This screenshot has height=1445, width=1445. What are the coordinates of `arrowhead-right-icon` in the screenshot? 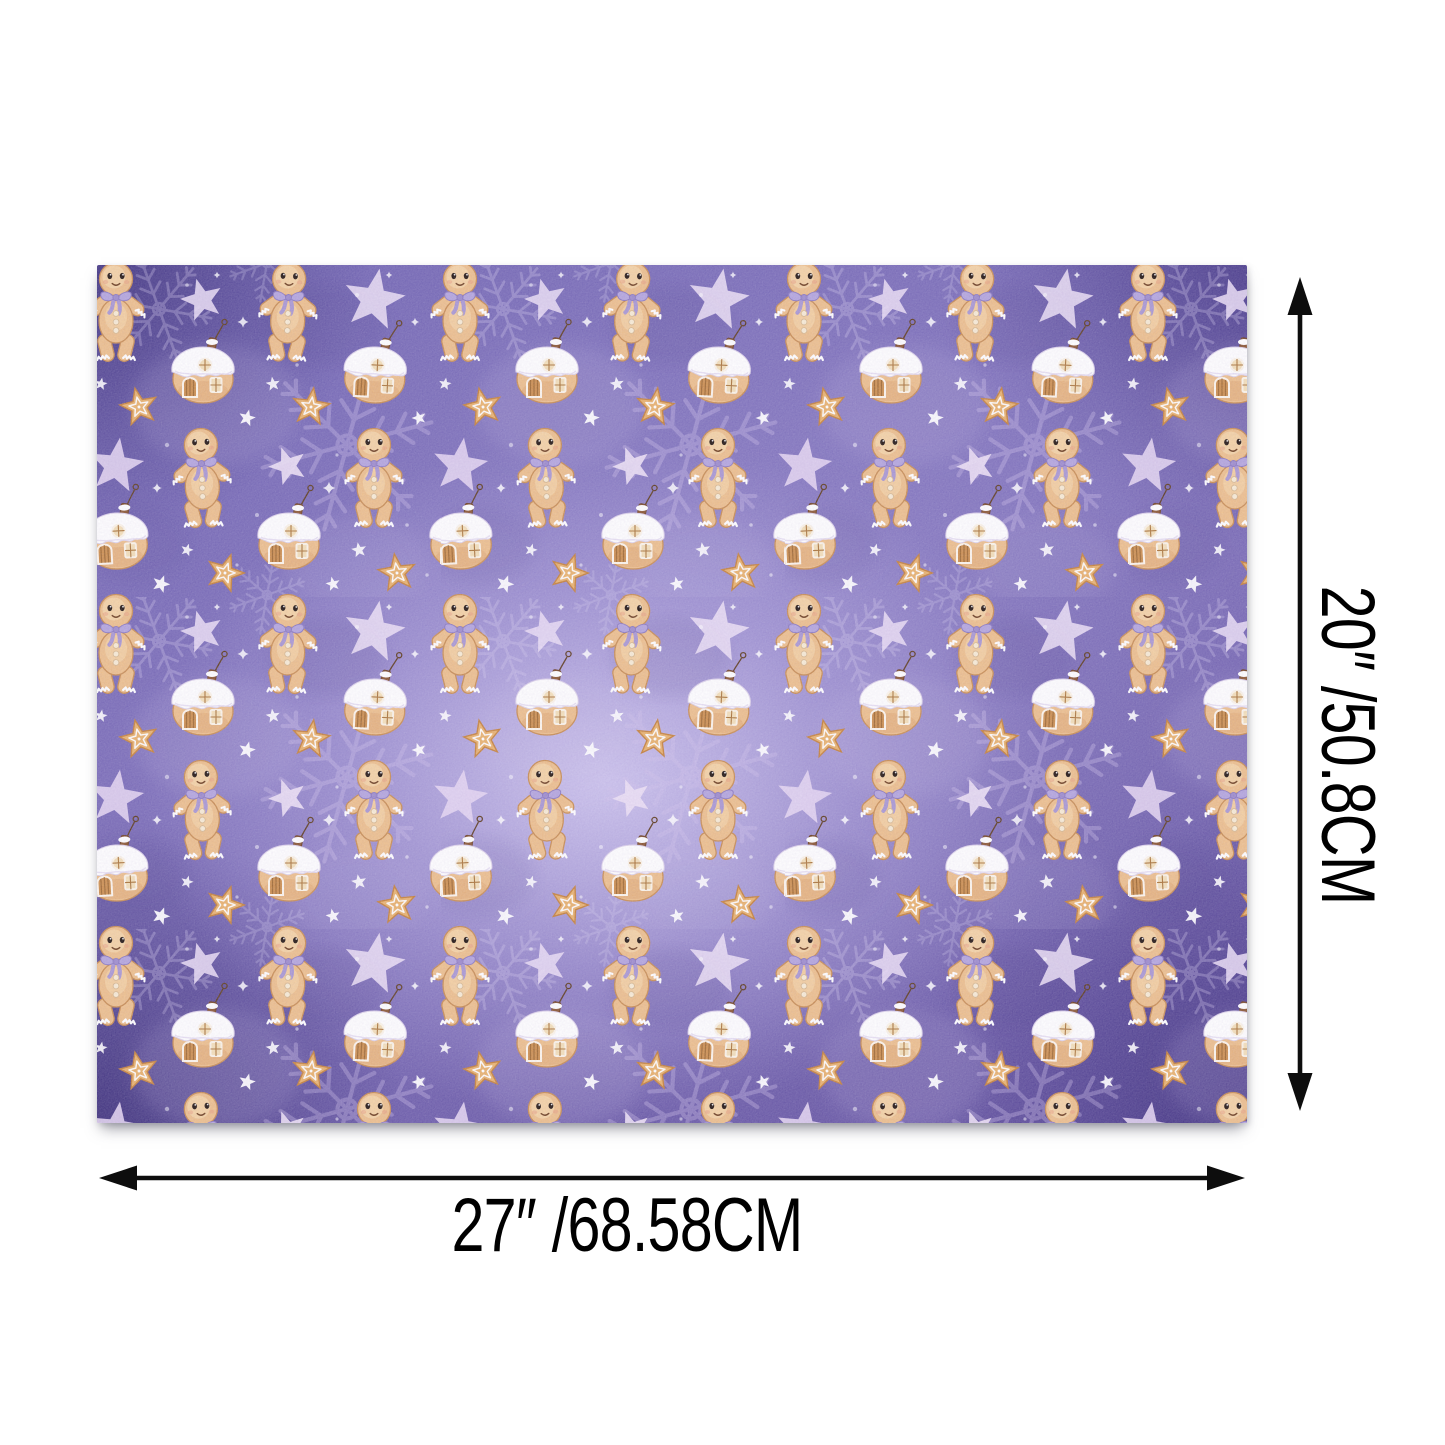 It's located at (1226, 1178).